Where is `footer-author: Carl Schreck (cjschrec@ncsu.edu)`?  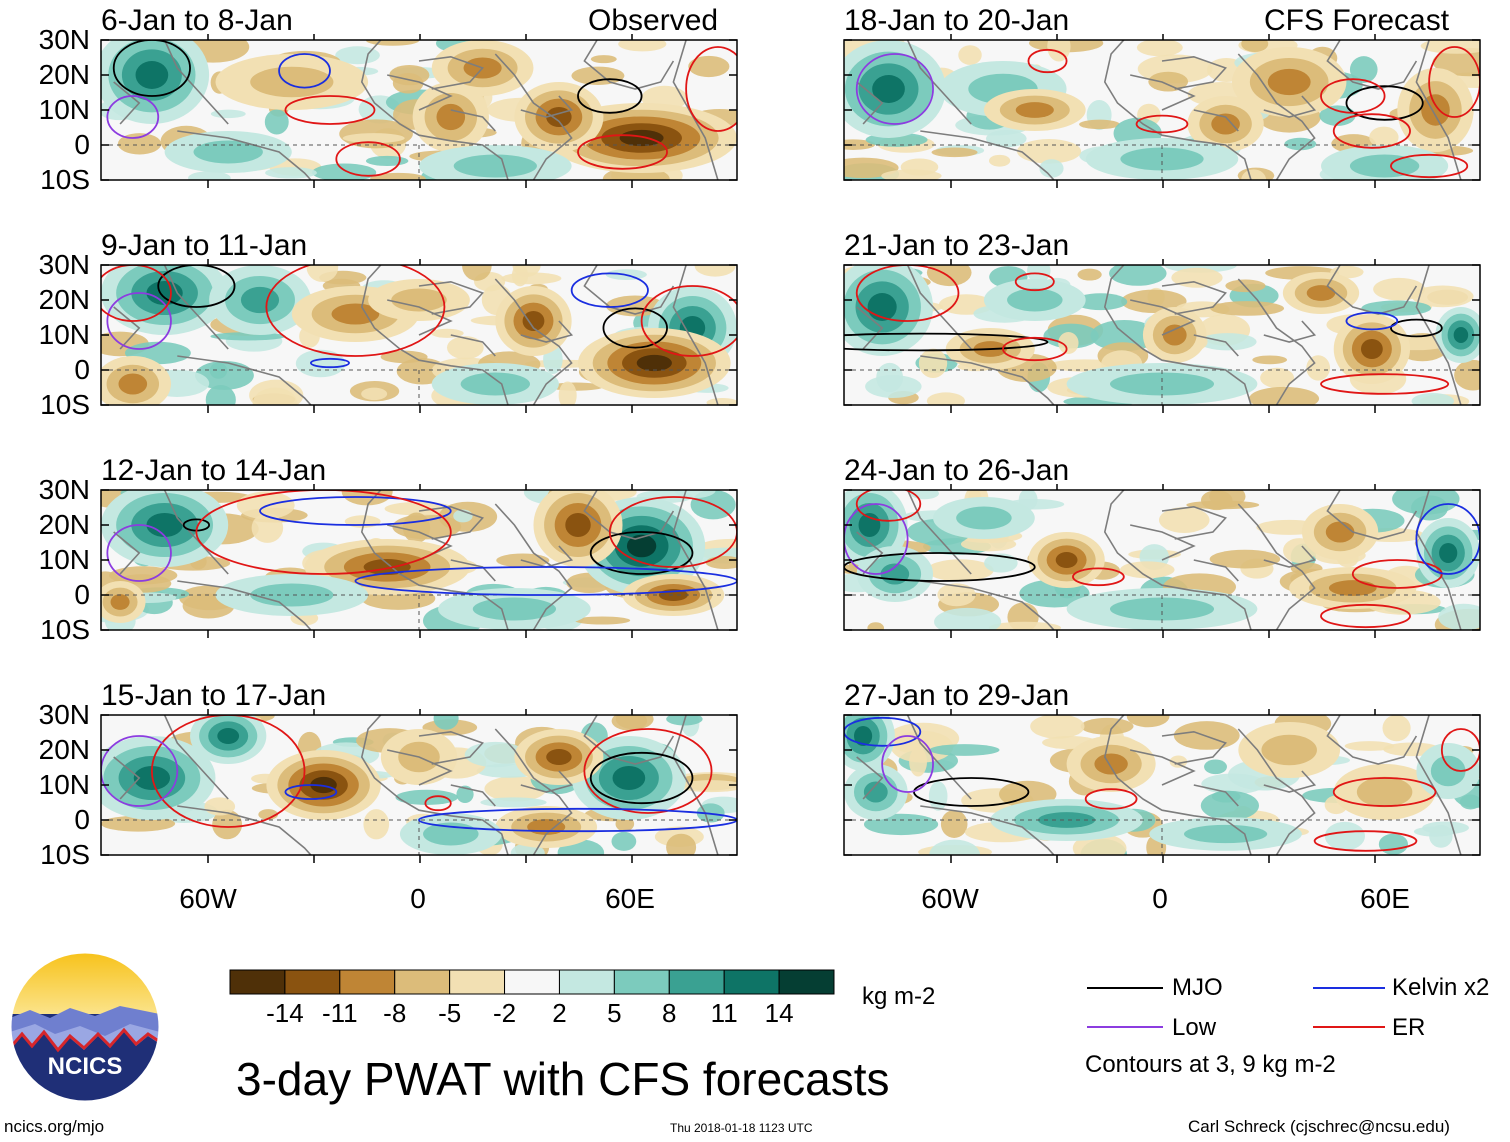 footer-author: Carl Schreck (cjschrec@ncsu.edu) is located at coordinates (1319, 1126).